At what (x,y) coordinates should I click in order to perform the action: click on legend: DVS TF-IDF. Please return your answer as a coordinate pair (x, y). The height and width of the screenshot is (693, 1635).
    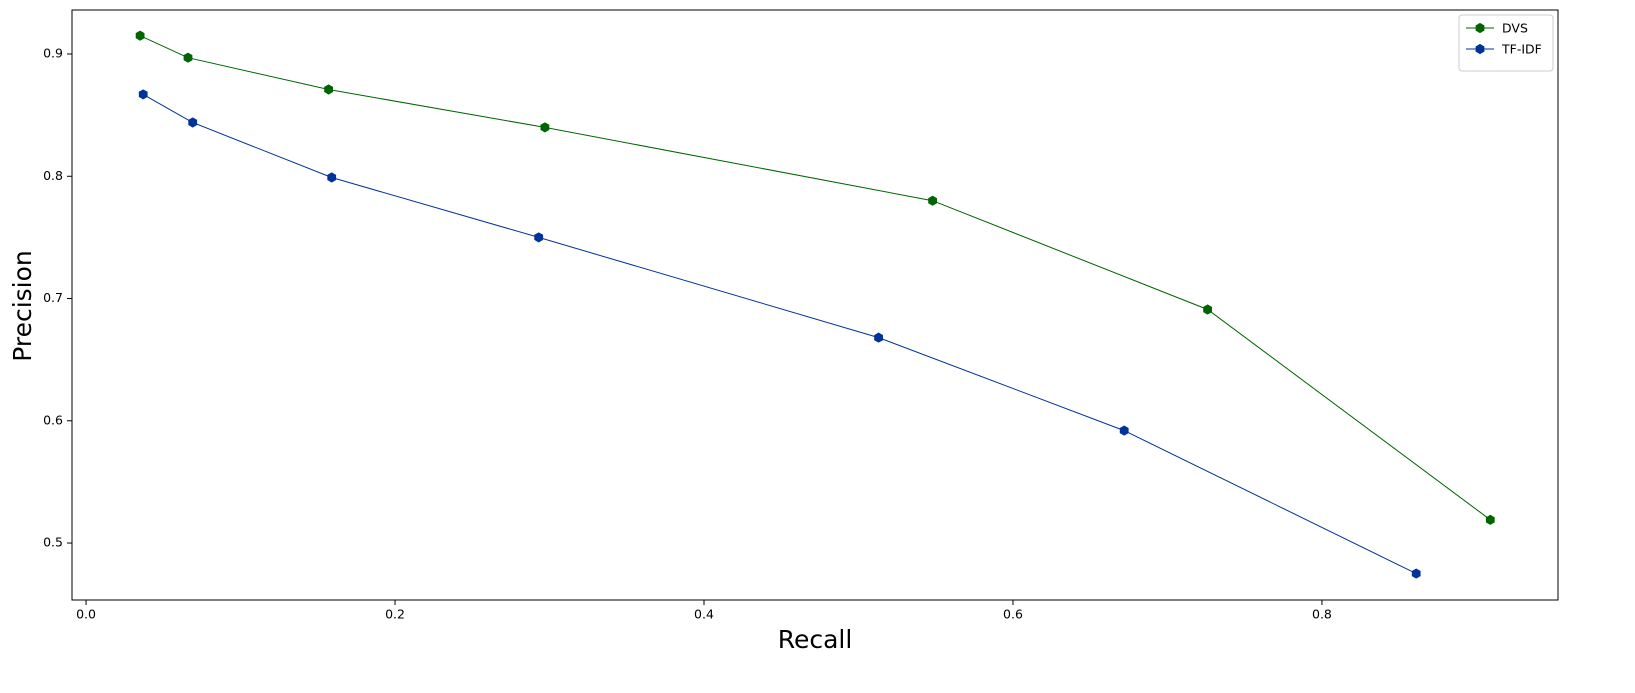
    Looking at the image, I should click on (1506, 43).